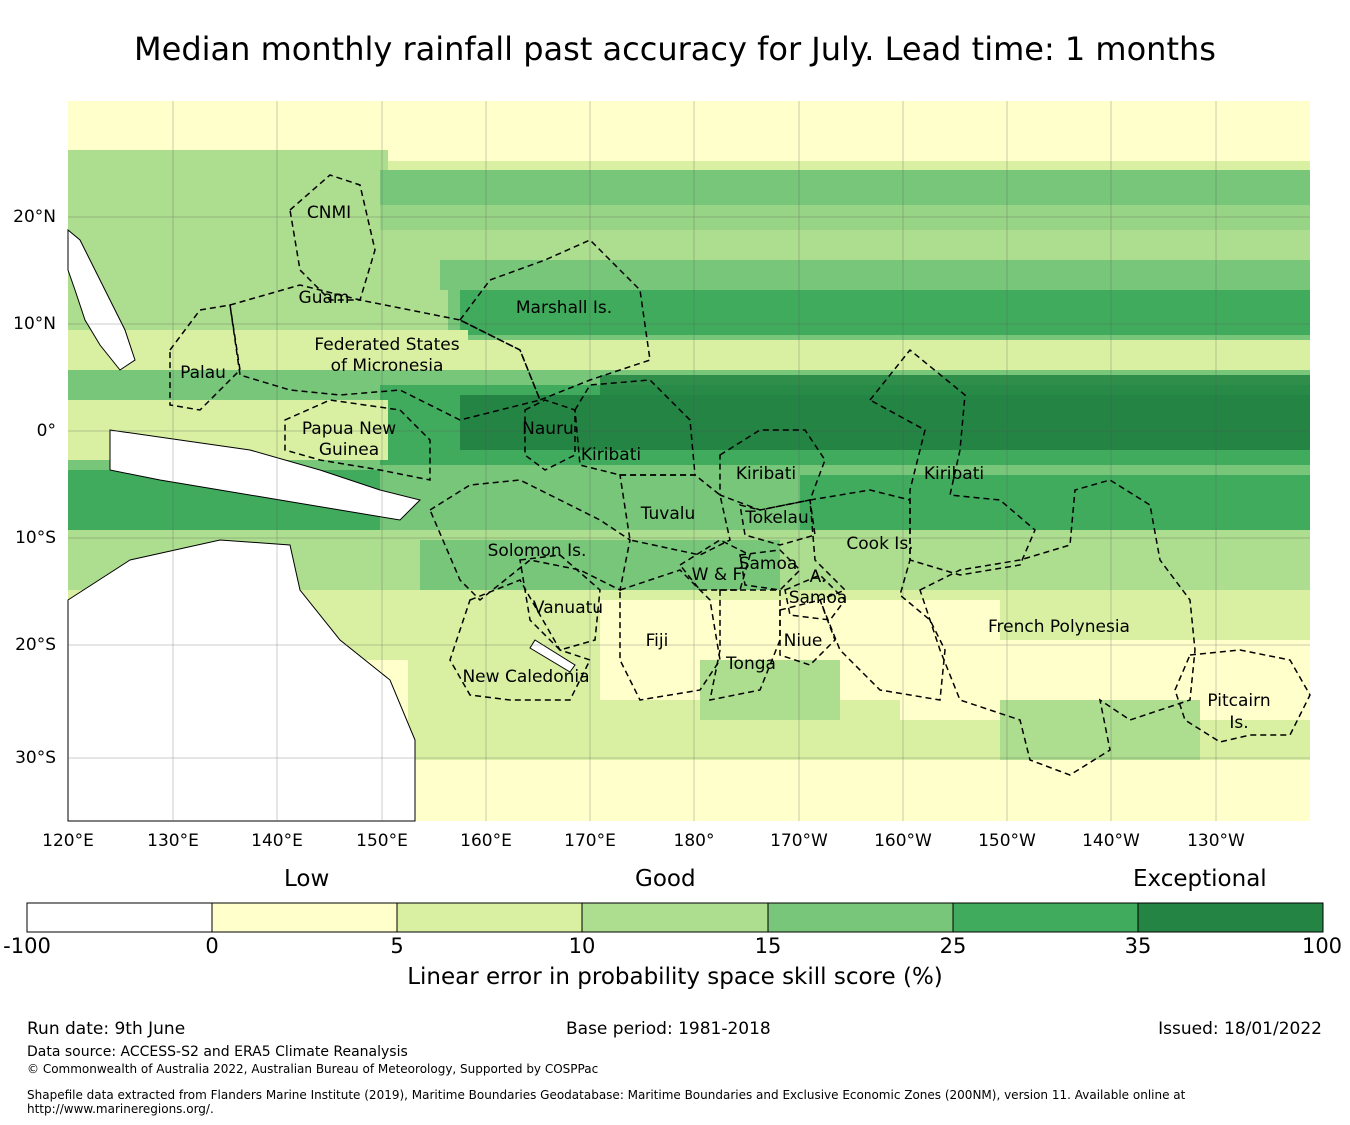  What do you see at coordinates (568, 608) in the screenshot?
I see `region-label-vanuatu: Vanuatu` at bounding box center [568, 608].